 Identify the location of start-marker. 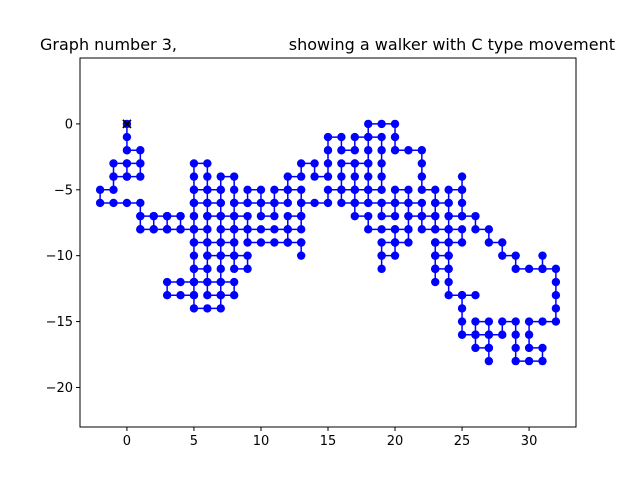
(127, 124).